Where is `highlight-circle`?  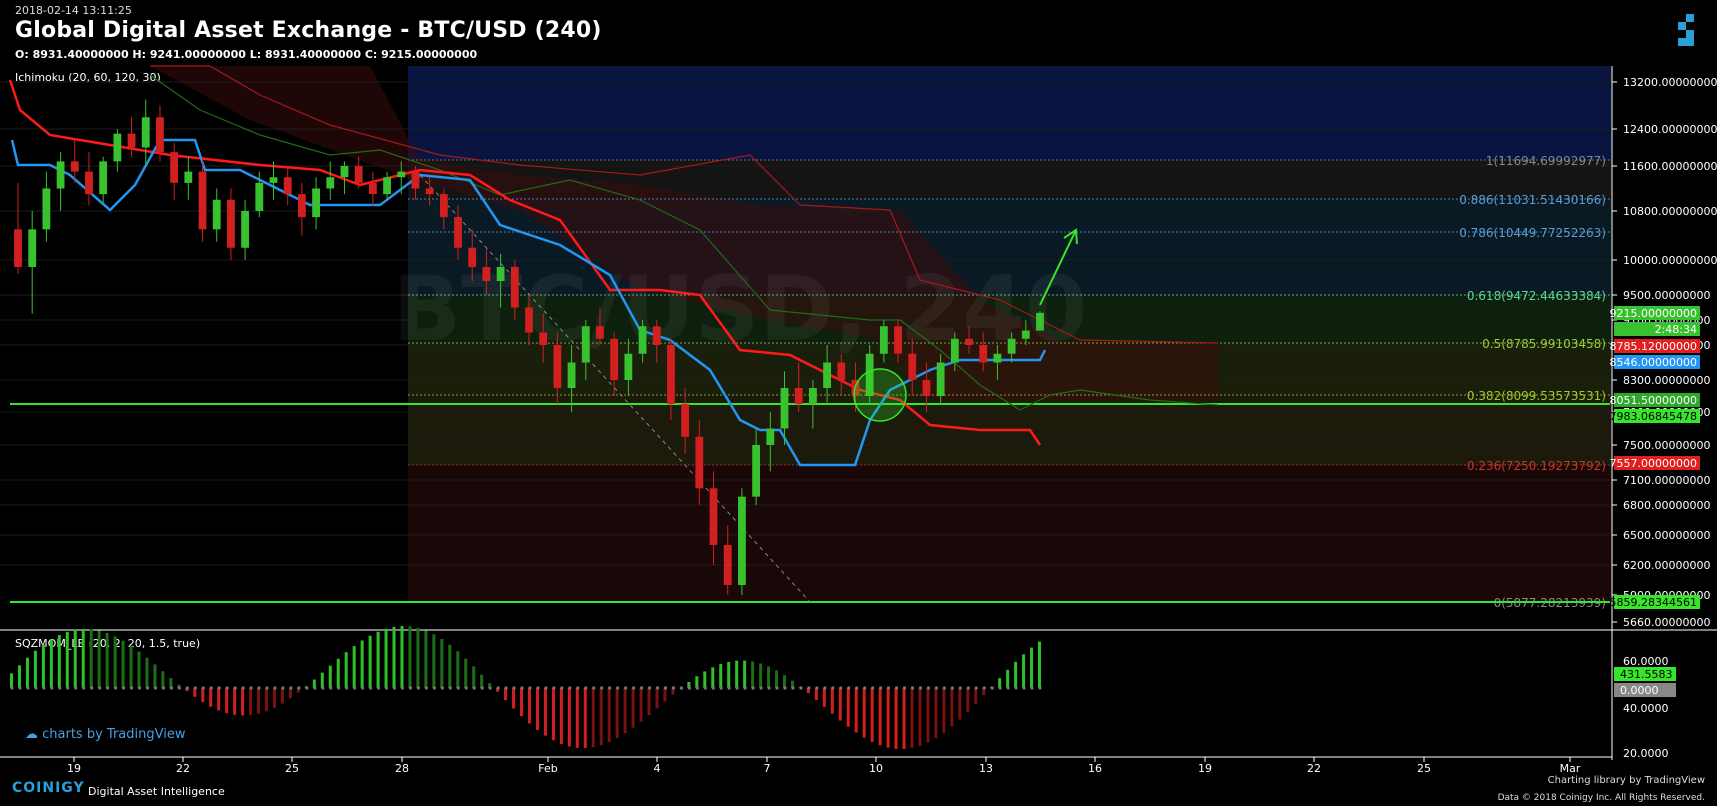
highlight-circle is located at coordinates (880, 395).